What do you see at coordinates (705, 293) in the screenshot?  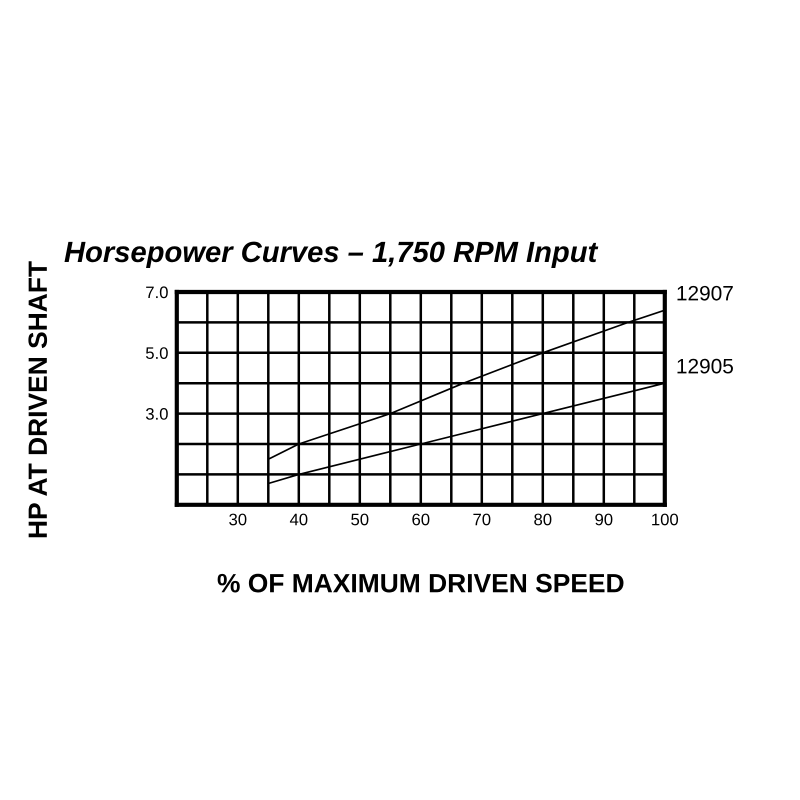 I see `series-label: 12907` at bounding box center [705, 293].